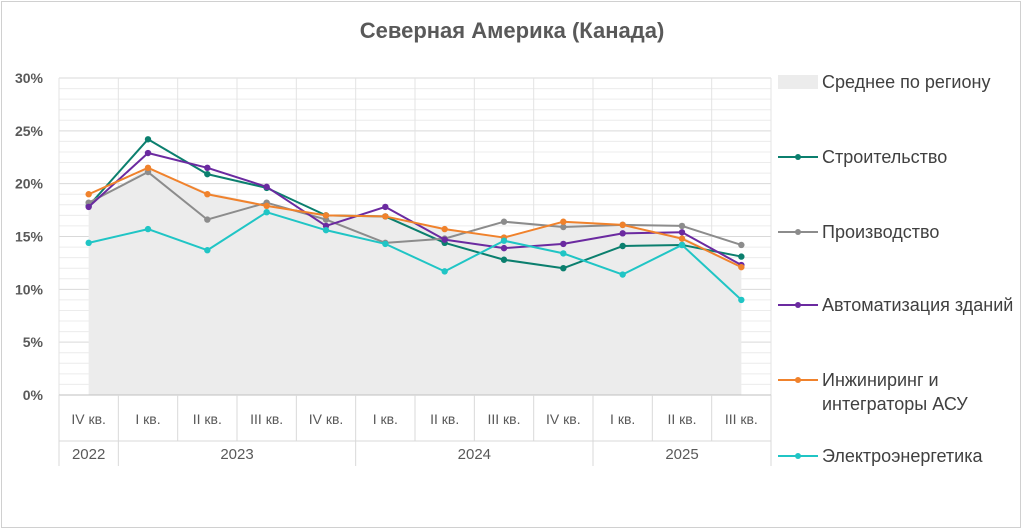 The width and height of the screenshot is (1024, 531). I want to click on legend-swatch-construction, so click(798, 157).